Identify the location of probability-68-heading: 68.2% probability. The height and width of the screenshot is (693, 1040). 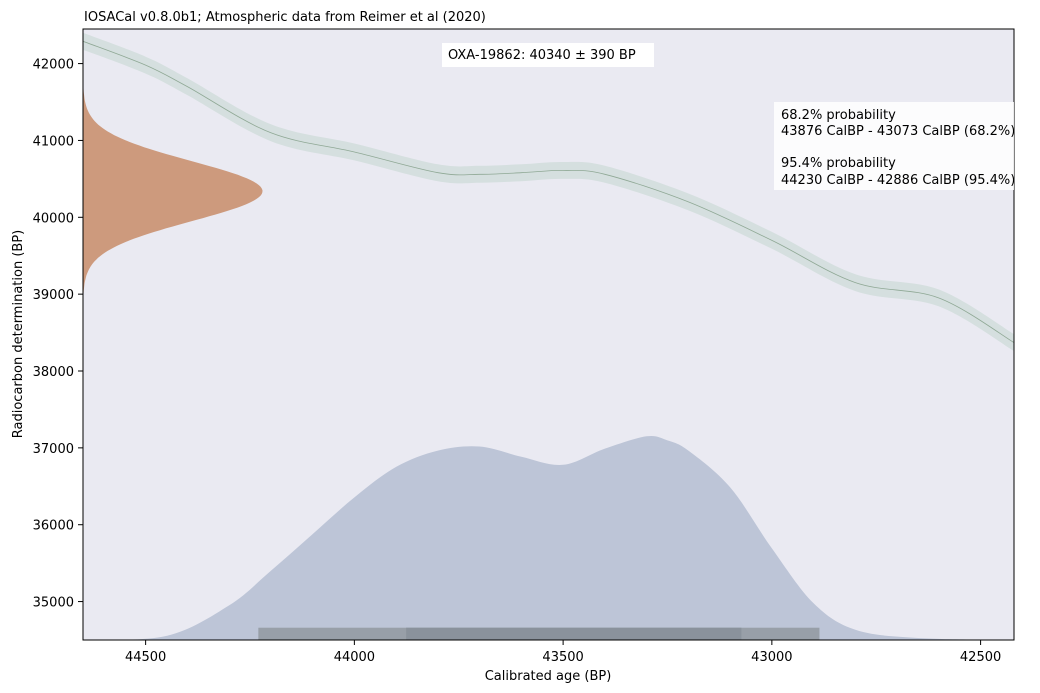
(838, 115).